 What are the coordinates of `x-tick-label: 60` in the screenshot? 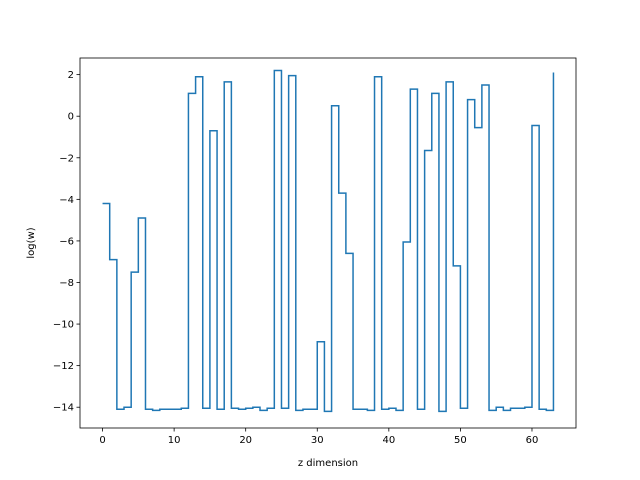 It's located at (532, 440).